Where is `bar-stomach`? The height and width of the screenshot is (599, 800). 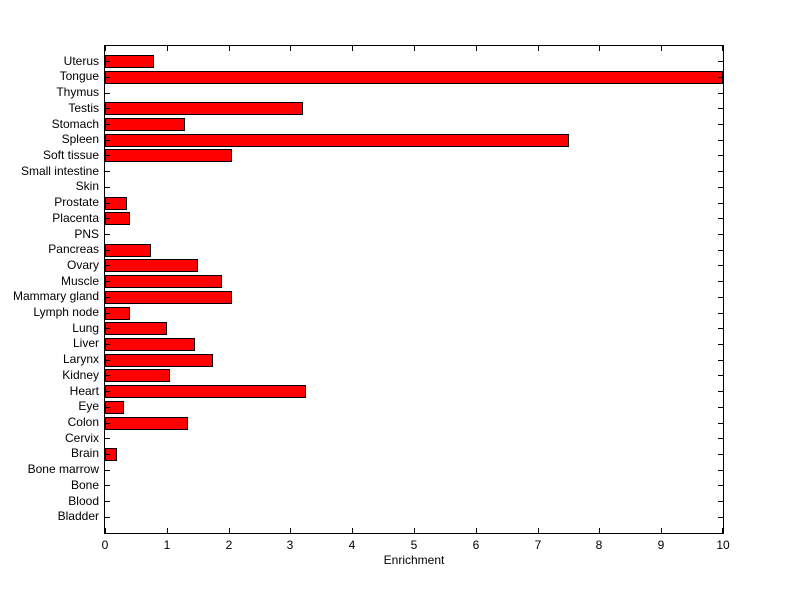 bar-stomach is located at coordinates (145, 124).